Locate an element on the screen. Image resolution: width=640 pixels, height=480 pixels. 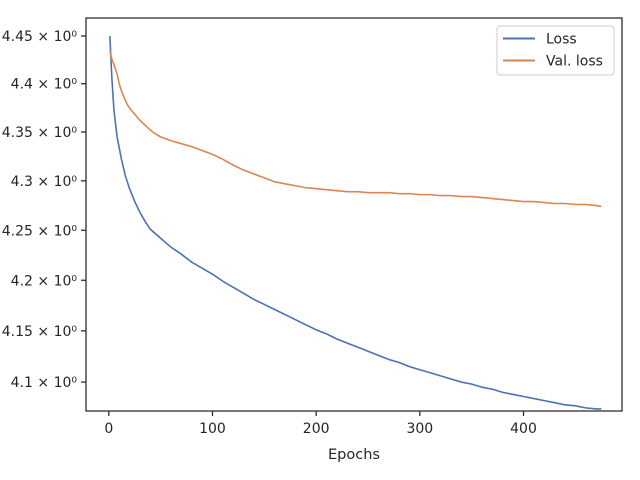
y-tick-label: 4.3 × 10⁰ is located at coordinates (44, 182).